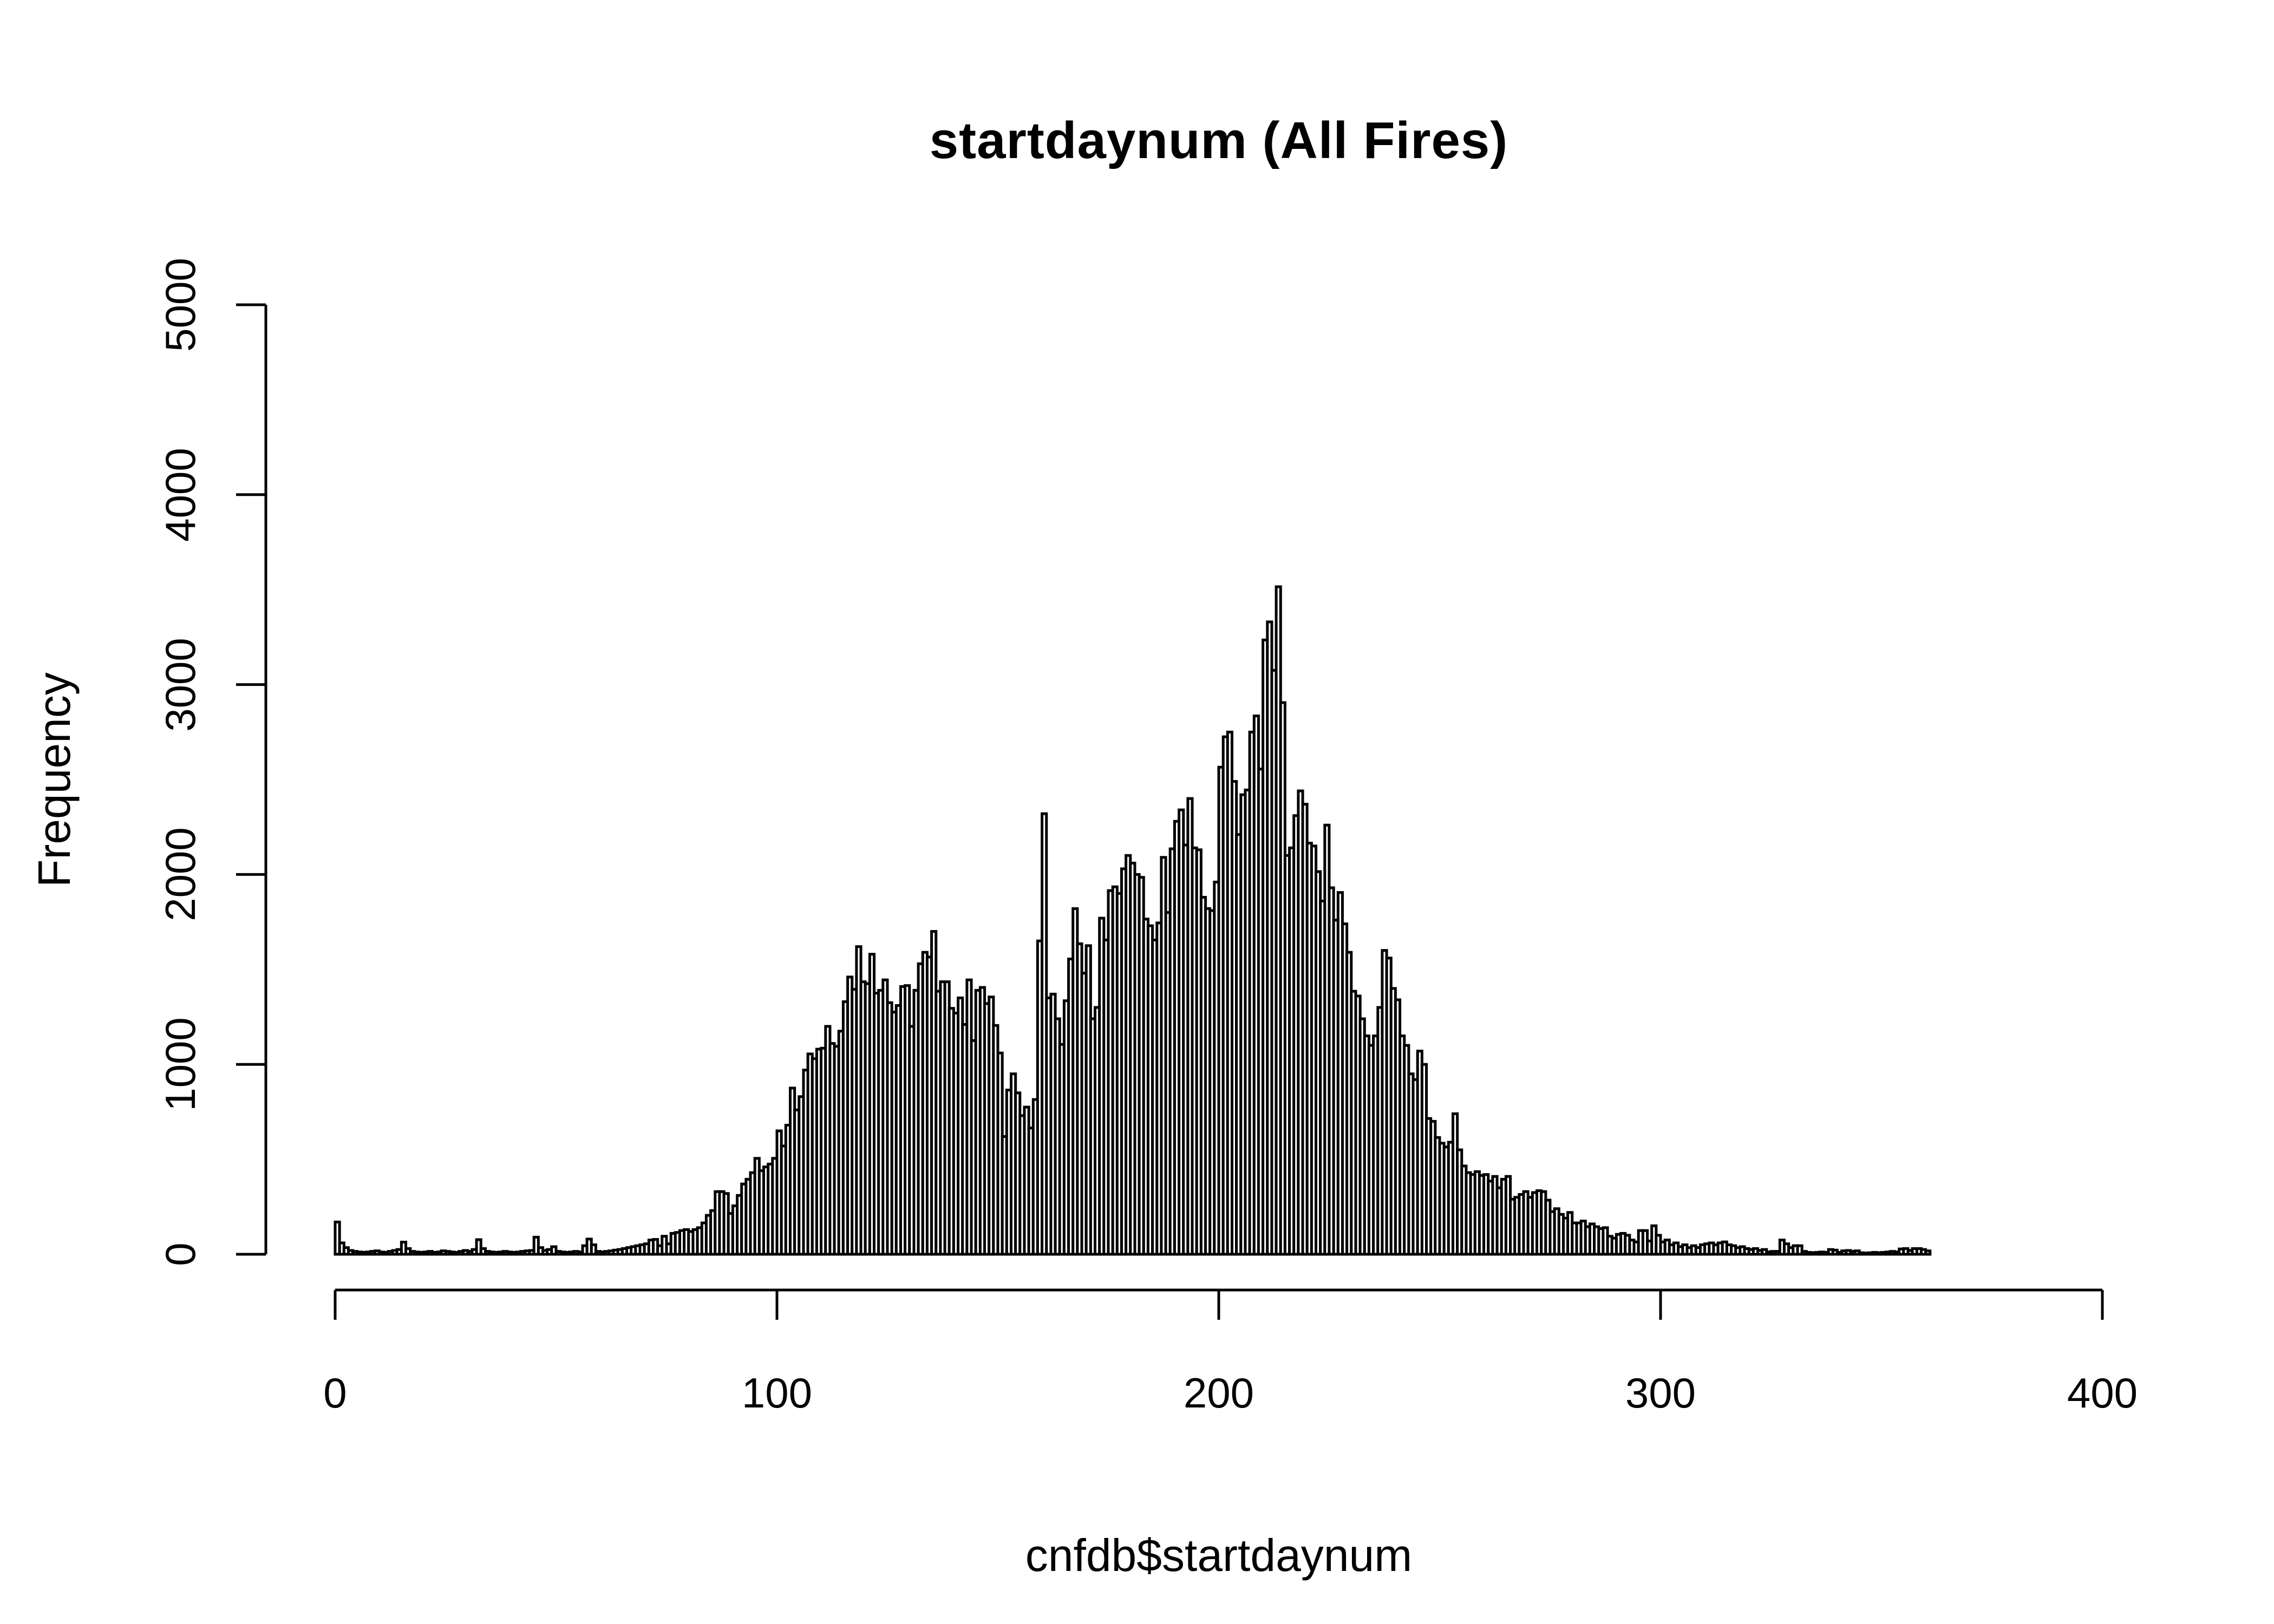  Describe the element at coordinates (1661, 1393) in the screenshot. I see `x-tick-label: 300` at that location.